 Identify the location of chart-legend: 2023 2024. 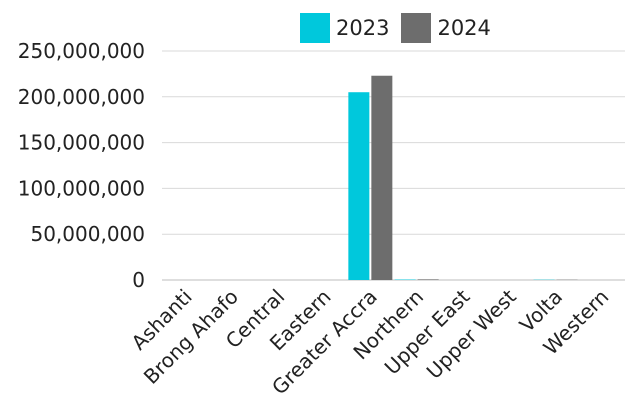
(401, 28).